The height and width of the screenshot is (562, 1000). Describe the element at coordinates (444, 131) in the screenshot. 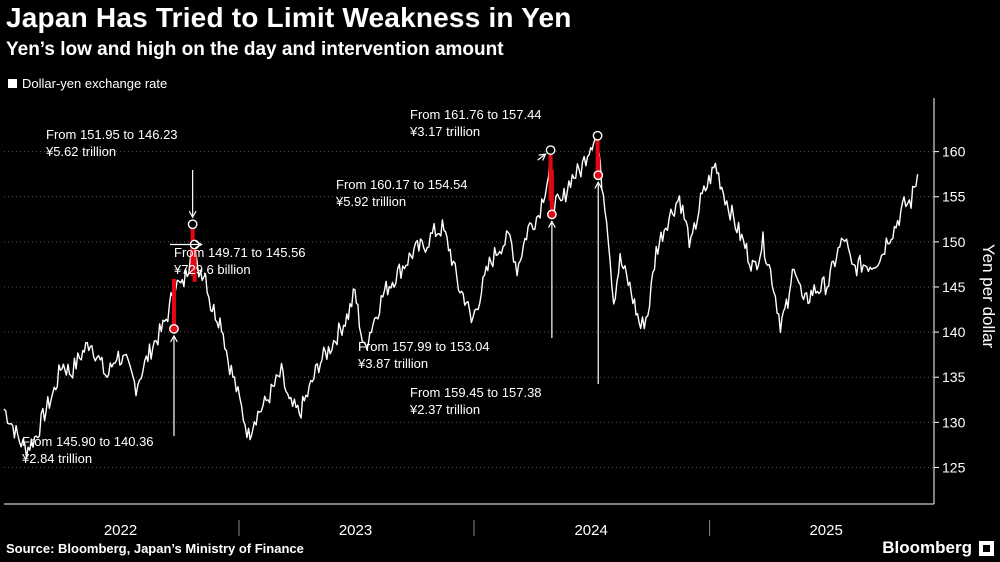

I see `annotation-amount: ¥3.17 trillion` at that location.